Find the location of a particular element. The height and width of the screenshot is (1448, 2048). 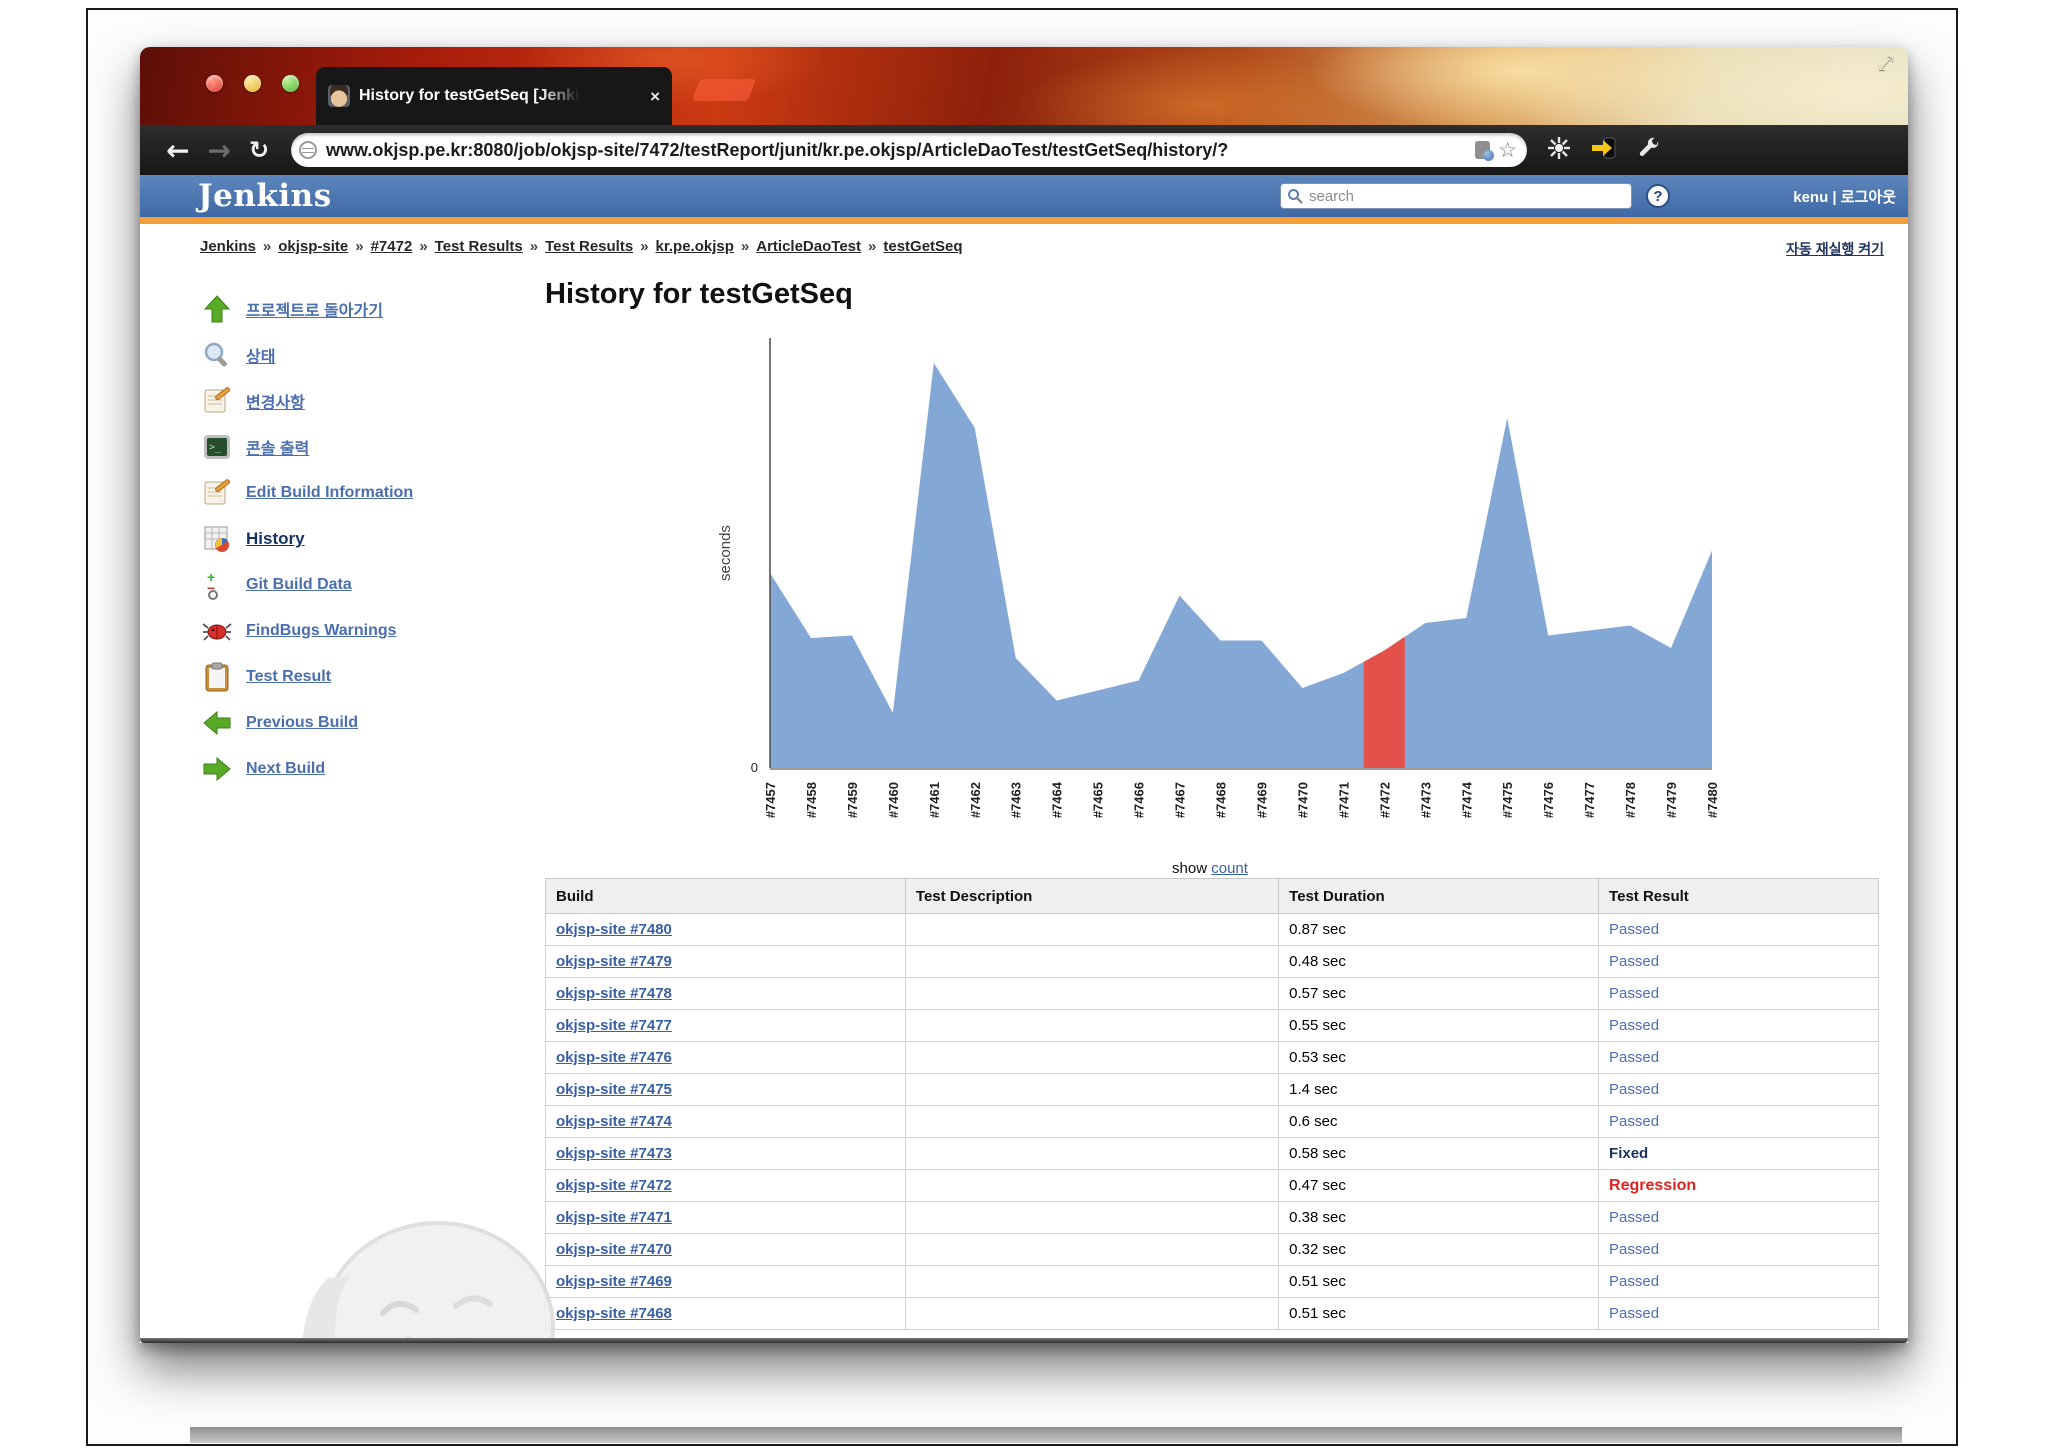

breadcrumb-item: kr.pe.okjsp is located at coordinates (694, 246).